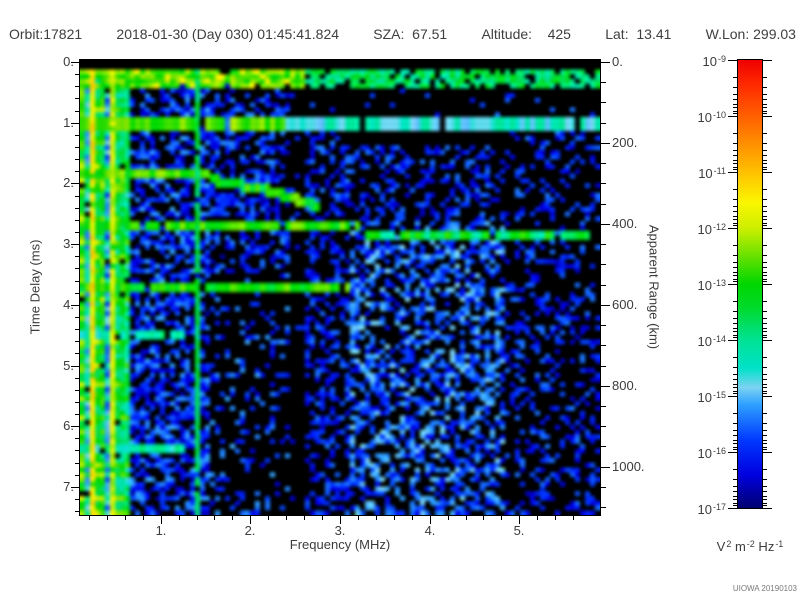  Describe the element at coordinates (519, 530) in the screenshot. I see `x-axis-tick-label: 5.` at that location.